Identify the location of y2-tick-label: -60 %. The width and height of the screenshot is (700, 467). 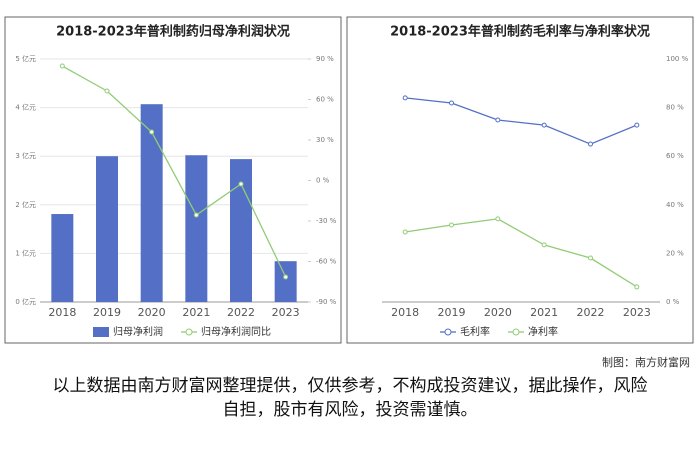
(326, 262).